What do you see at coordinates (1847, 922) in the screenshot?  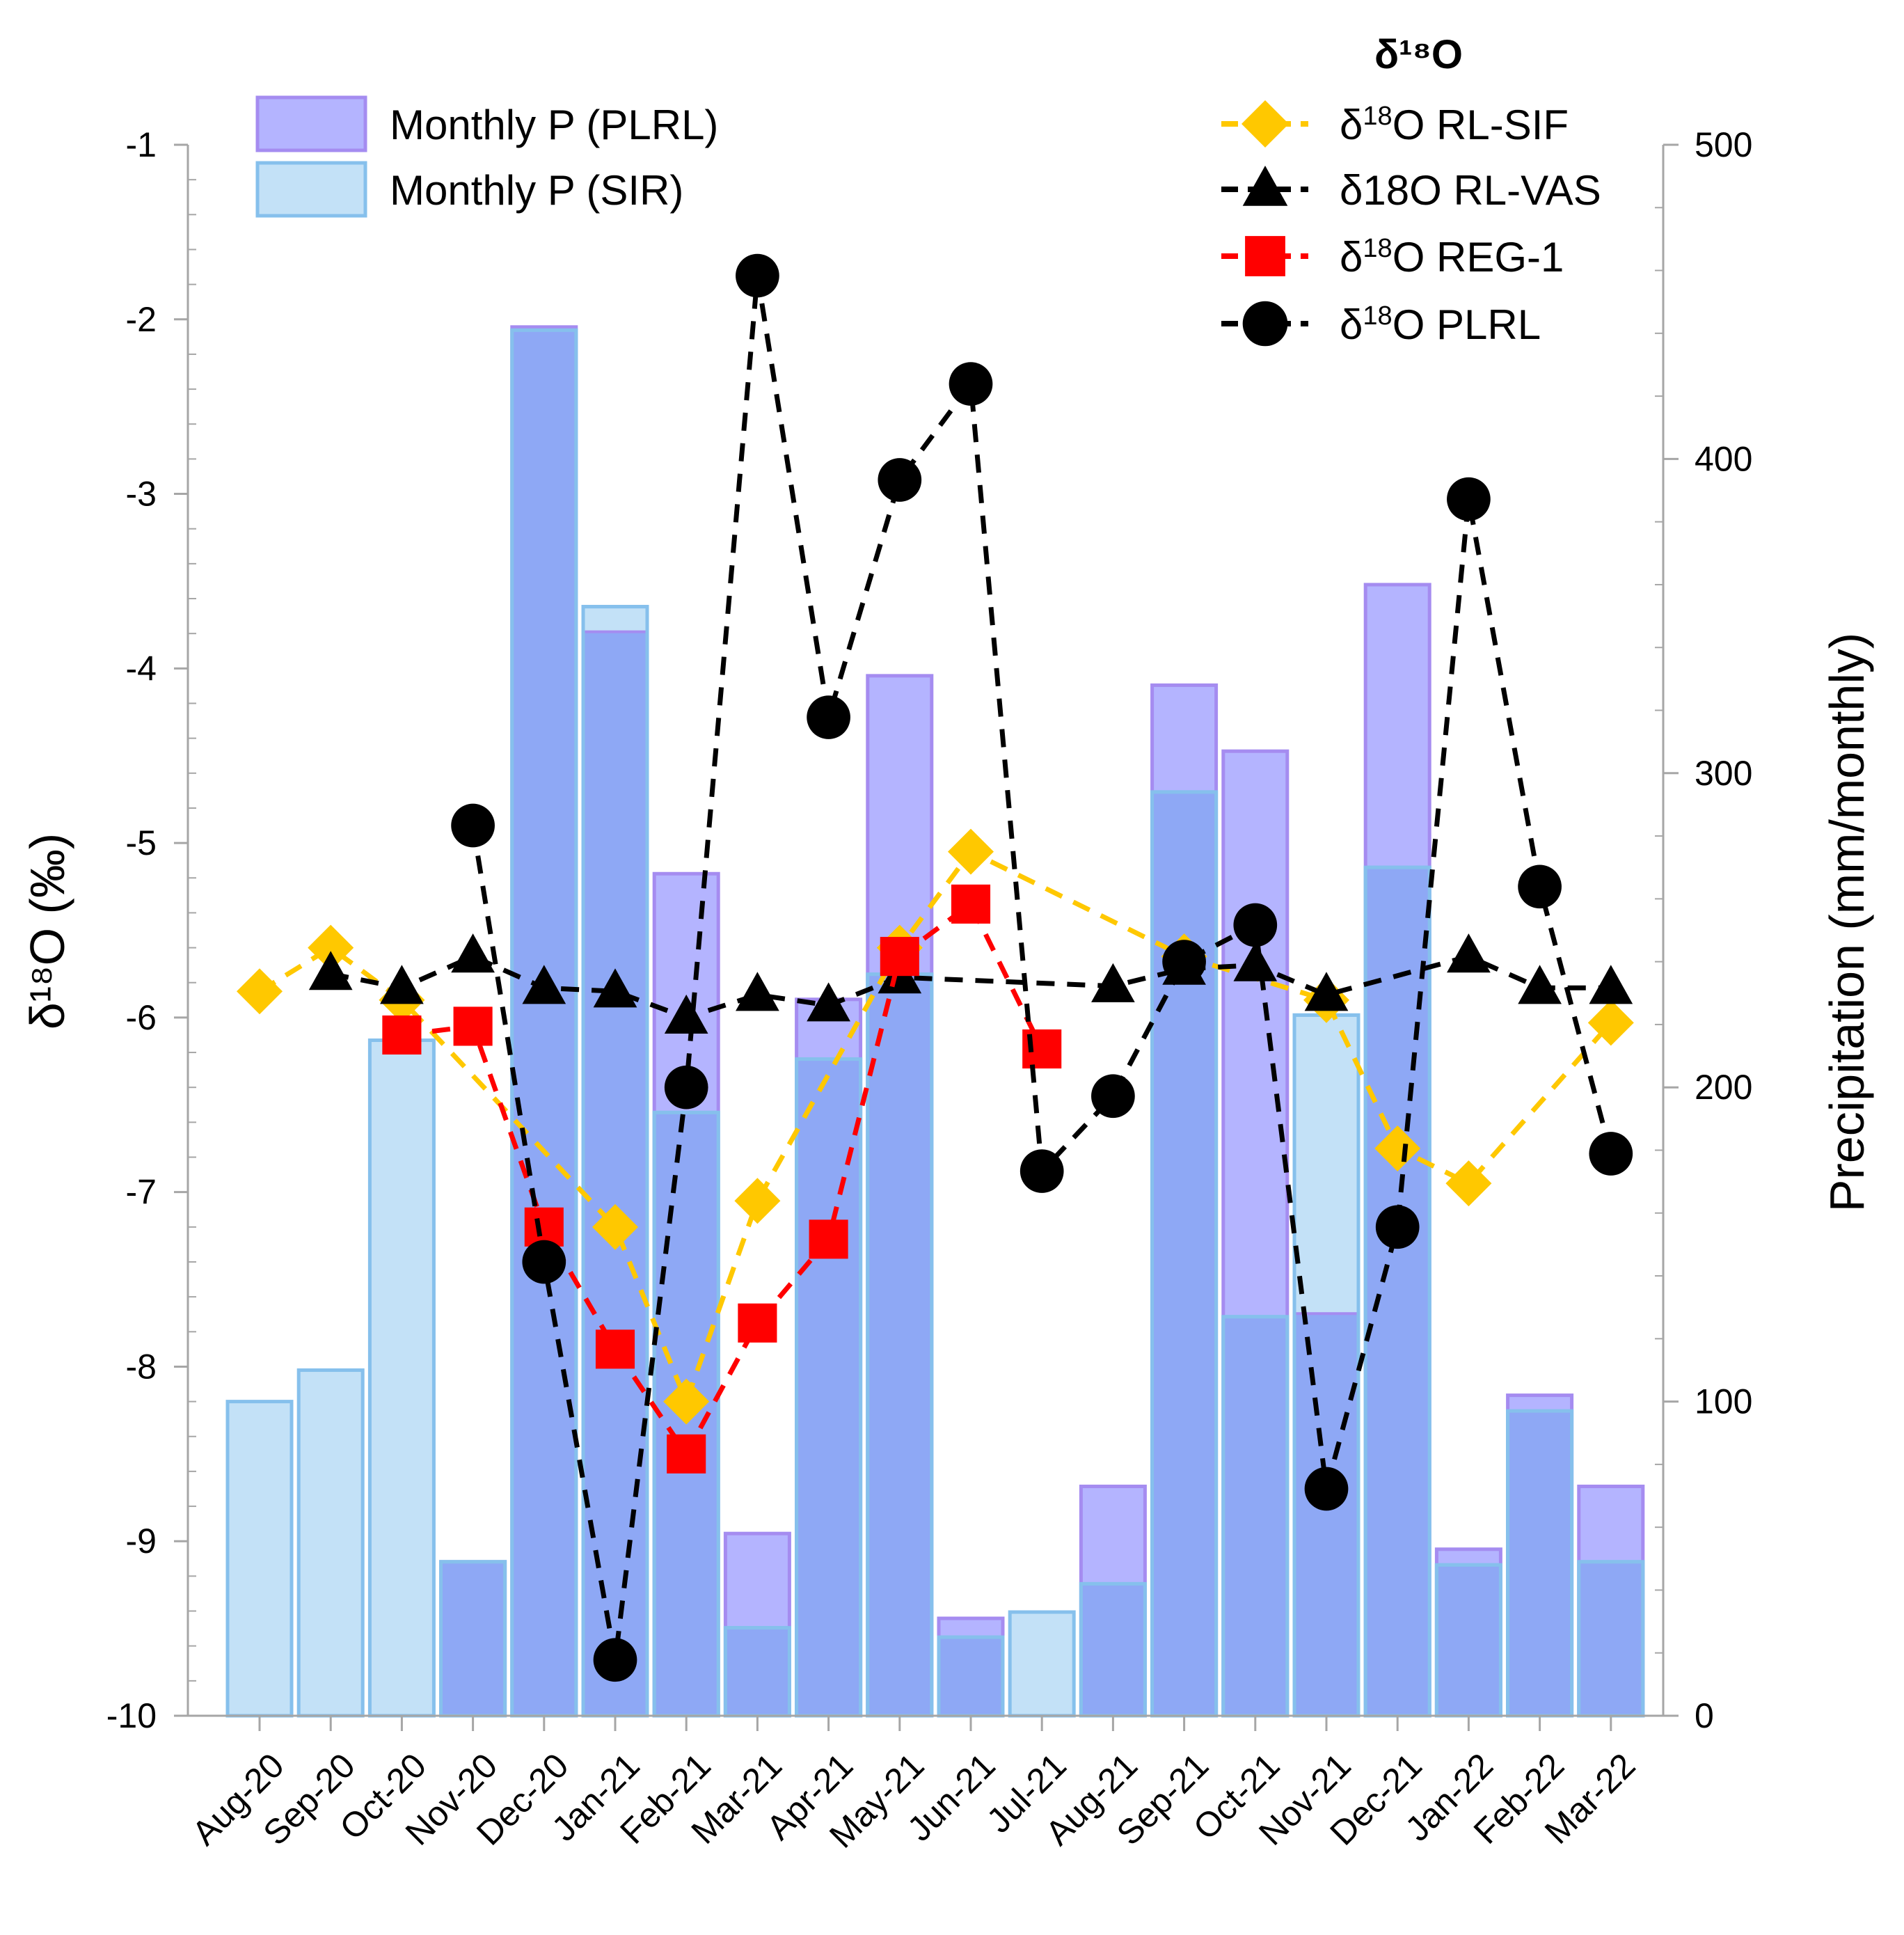 I see `y-right-title: Precipitation (mm/monthly)` at bounding box center [1847, 922].